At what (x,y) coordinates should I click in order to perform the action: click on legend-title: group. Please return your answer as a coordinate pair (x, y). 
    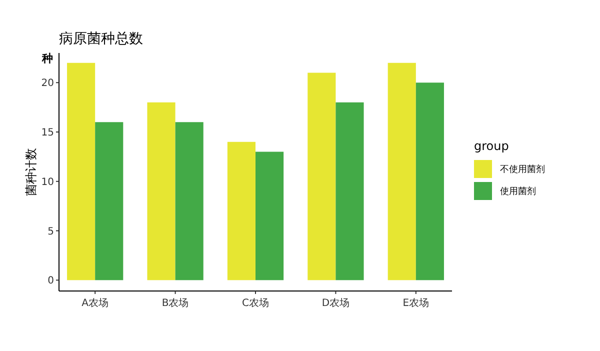
    Looking at the image, I should click on (491, 146).